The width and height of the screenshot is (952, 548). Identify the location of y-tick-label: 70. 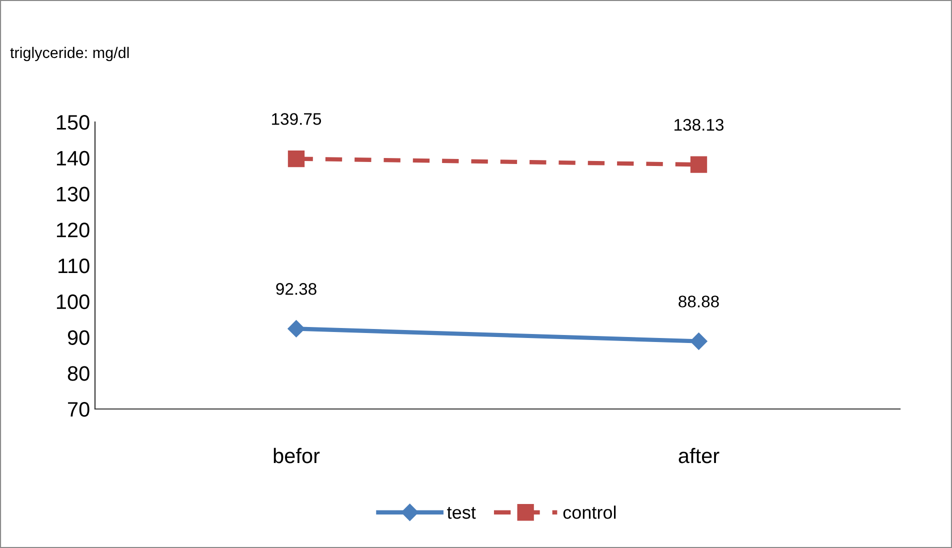
(79, 409).